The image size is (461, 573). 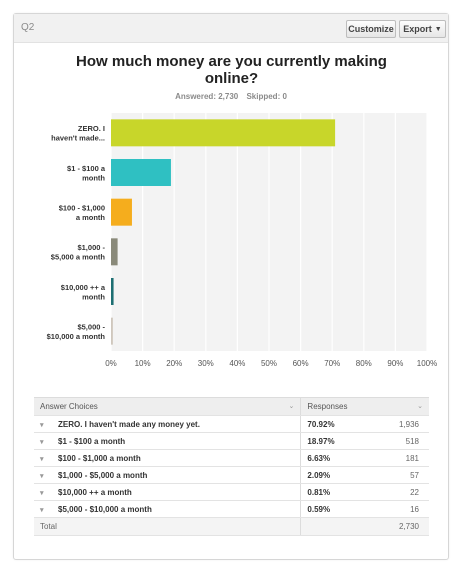 I want to click on category-label: a month, so click(x=91, y=217).